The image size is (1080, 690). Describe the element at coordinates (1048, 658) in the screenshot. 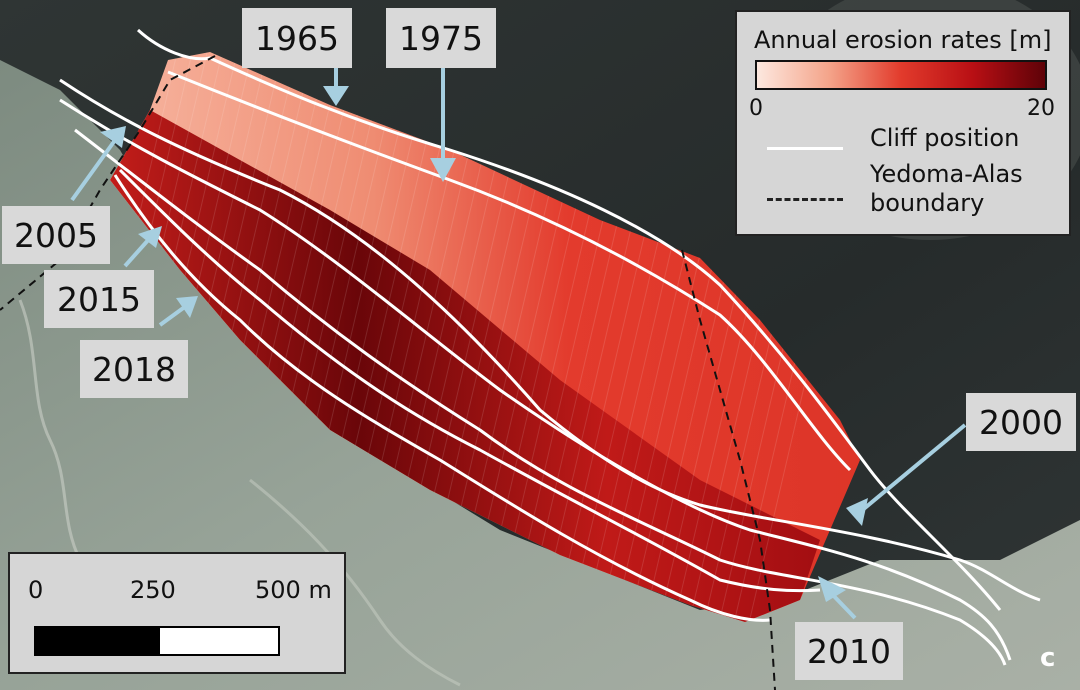

I see `panel-letter: c` at that location.